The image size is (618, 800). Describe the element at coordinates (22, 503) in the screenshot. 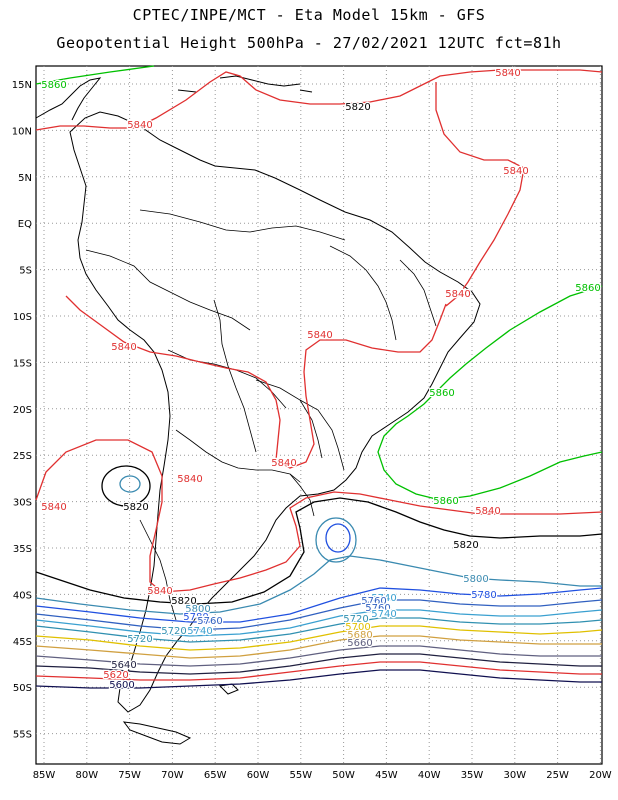

I see `lat-tick-label: 30S` at that location.